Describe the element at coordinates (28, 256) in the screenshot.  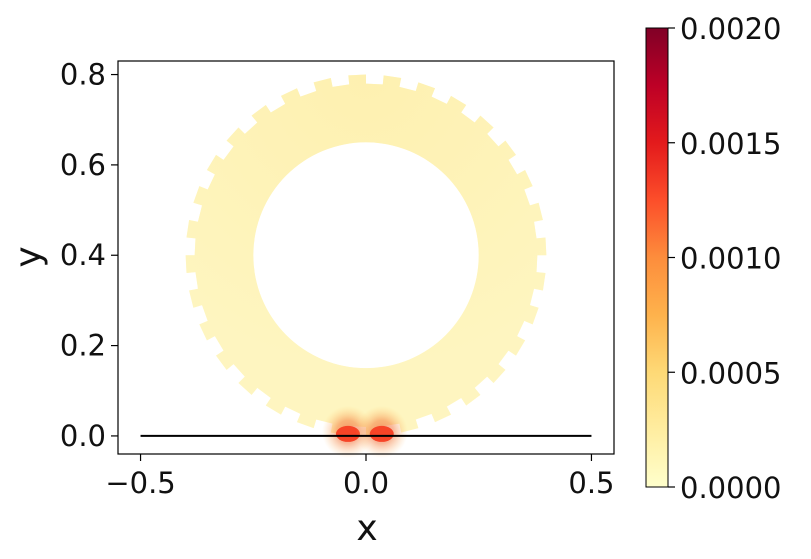
I see `y-axis-label: y` at that location.